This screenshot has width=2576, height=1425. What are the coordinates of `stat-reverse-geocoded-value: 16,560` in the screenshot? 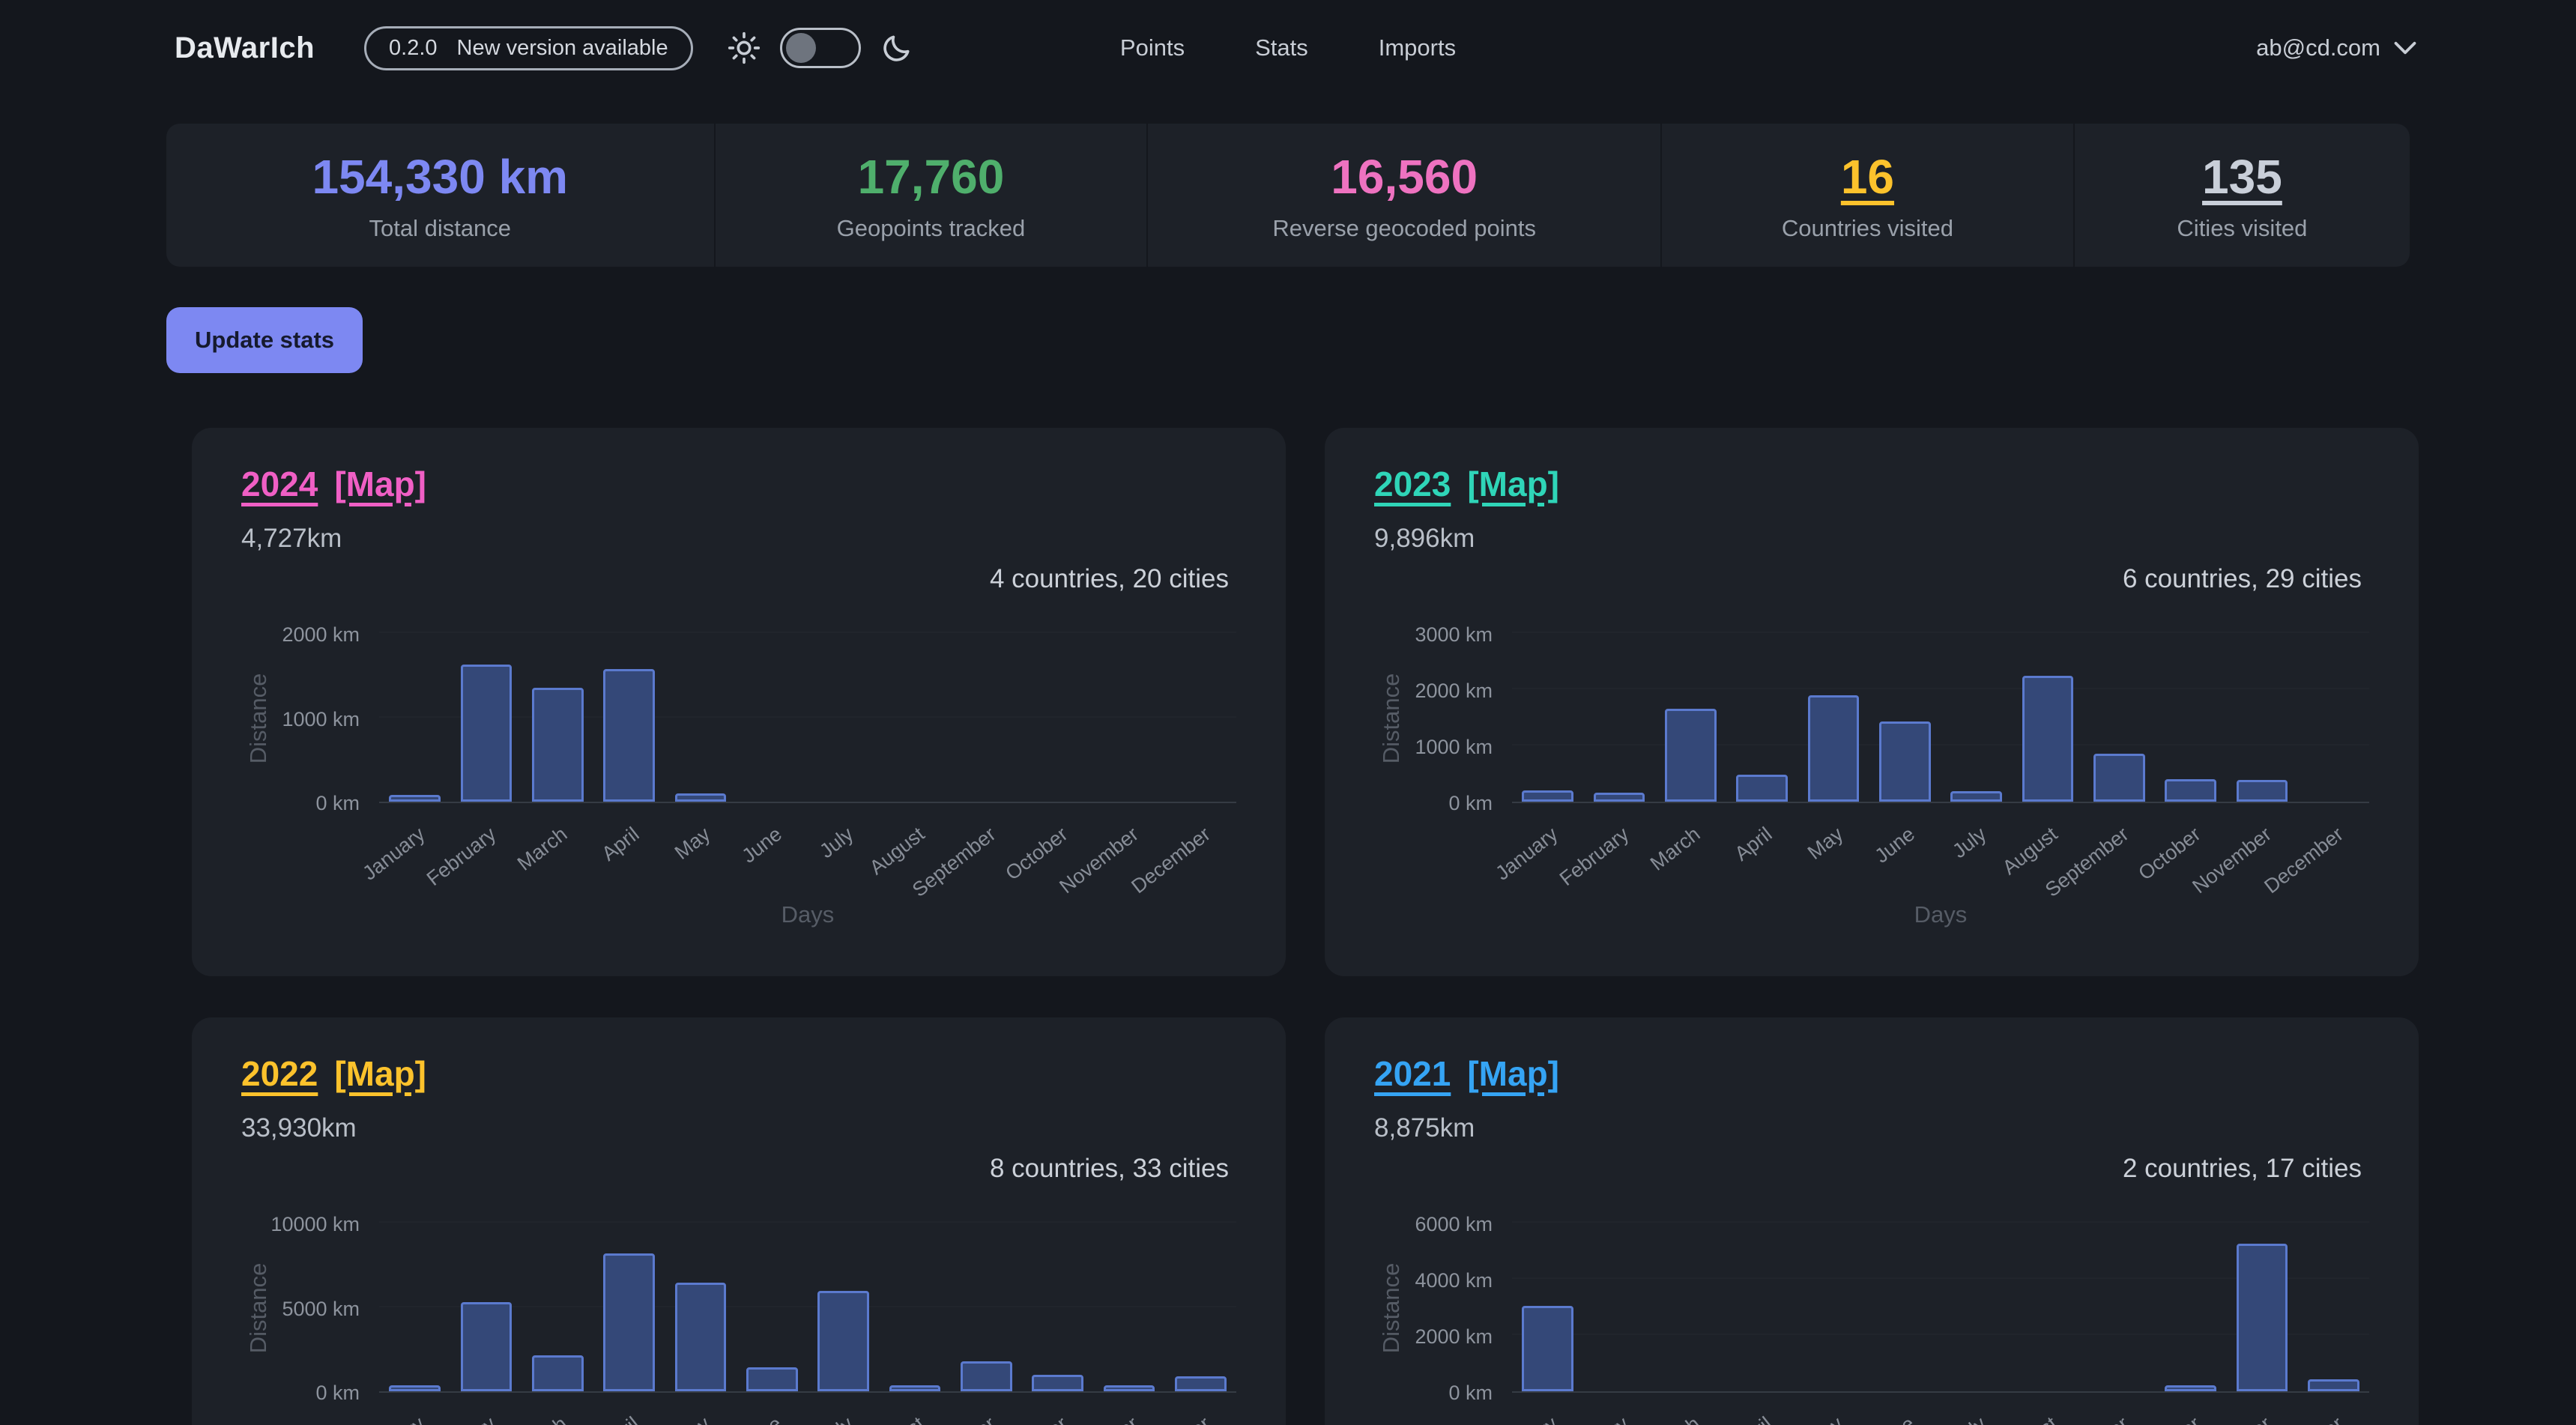 It's located at (1404, 176).